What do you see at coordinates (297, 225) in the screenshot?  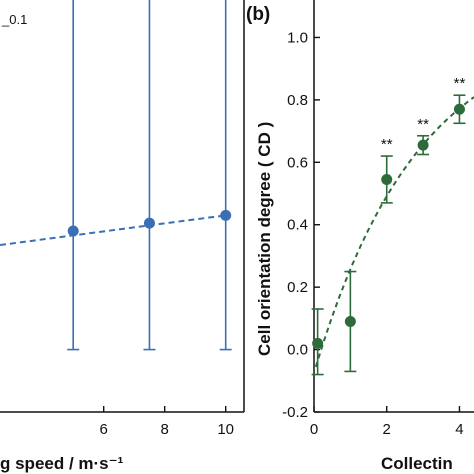 I see `panel-b-y-tick-label: 0.4` at bounding box center [297, 225].